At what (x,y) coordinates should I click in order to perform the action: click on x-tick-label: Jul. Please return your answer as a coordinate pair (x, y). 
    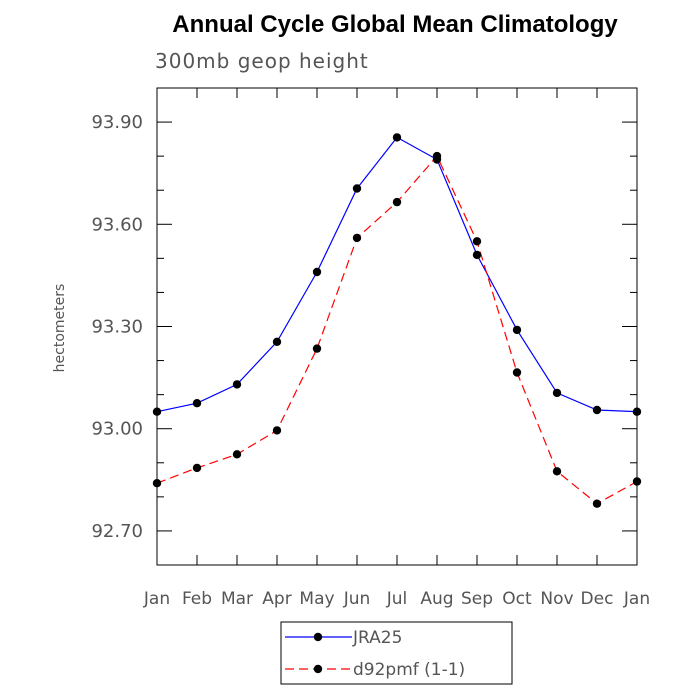
    Looking at the image, I should click on (397, 599).